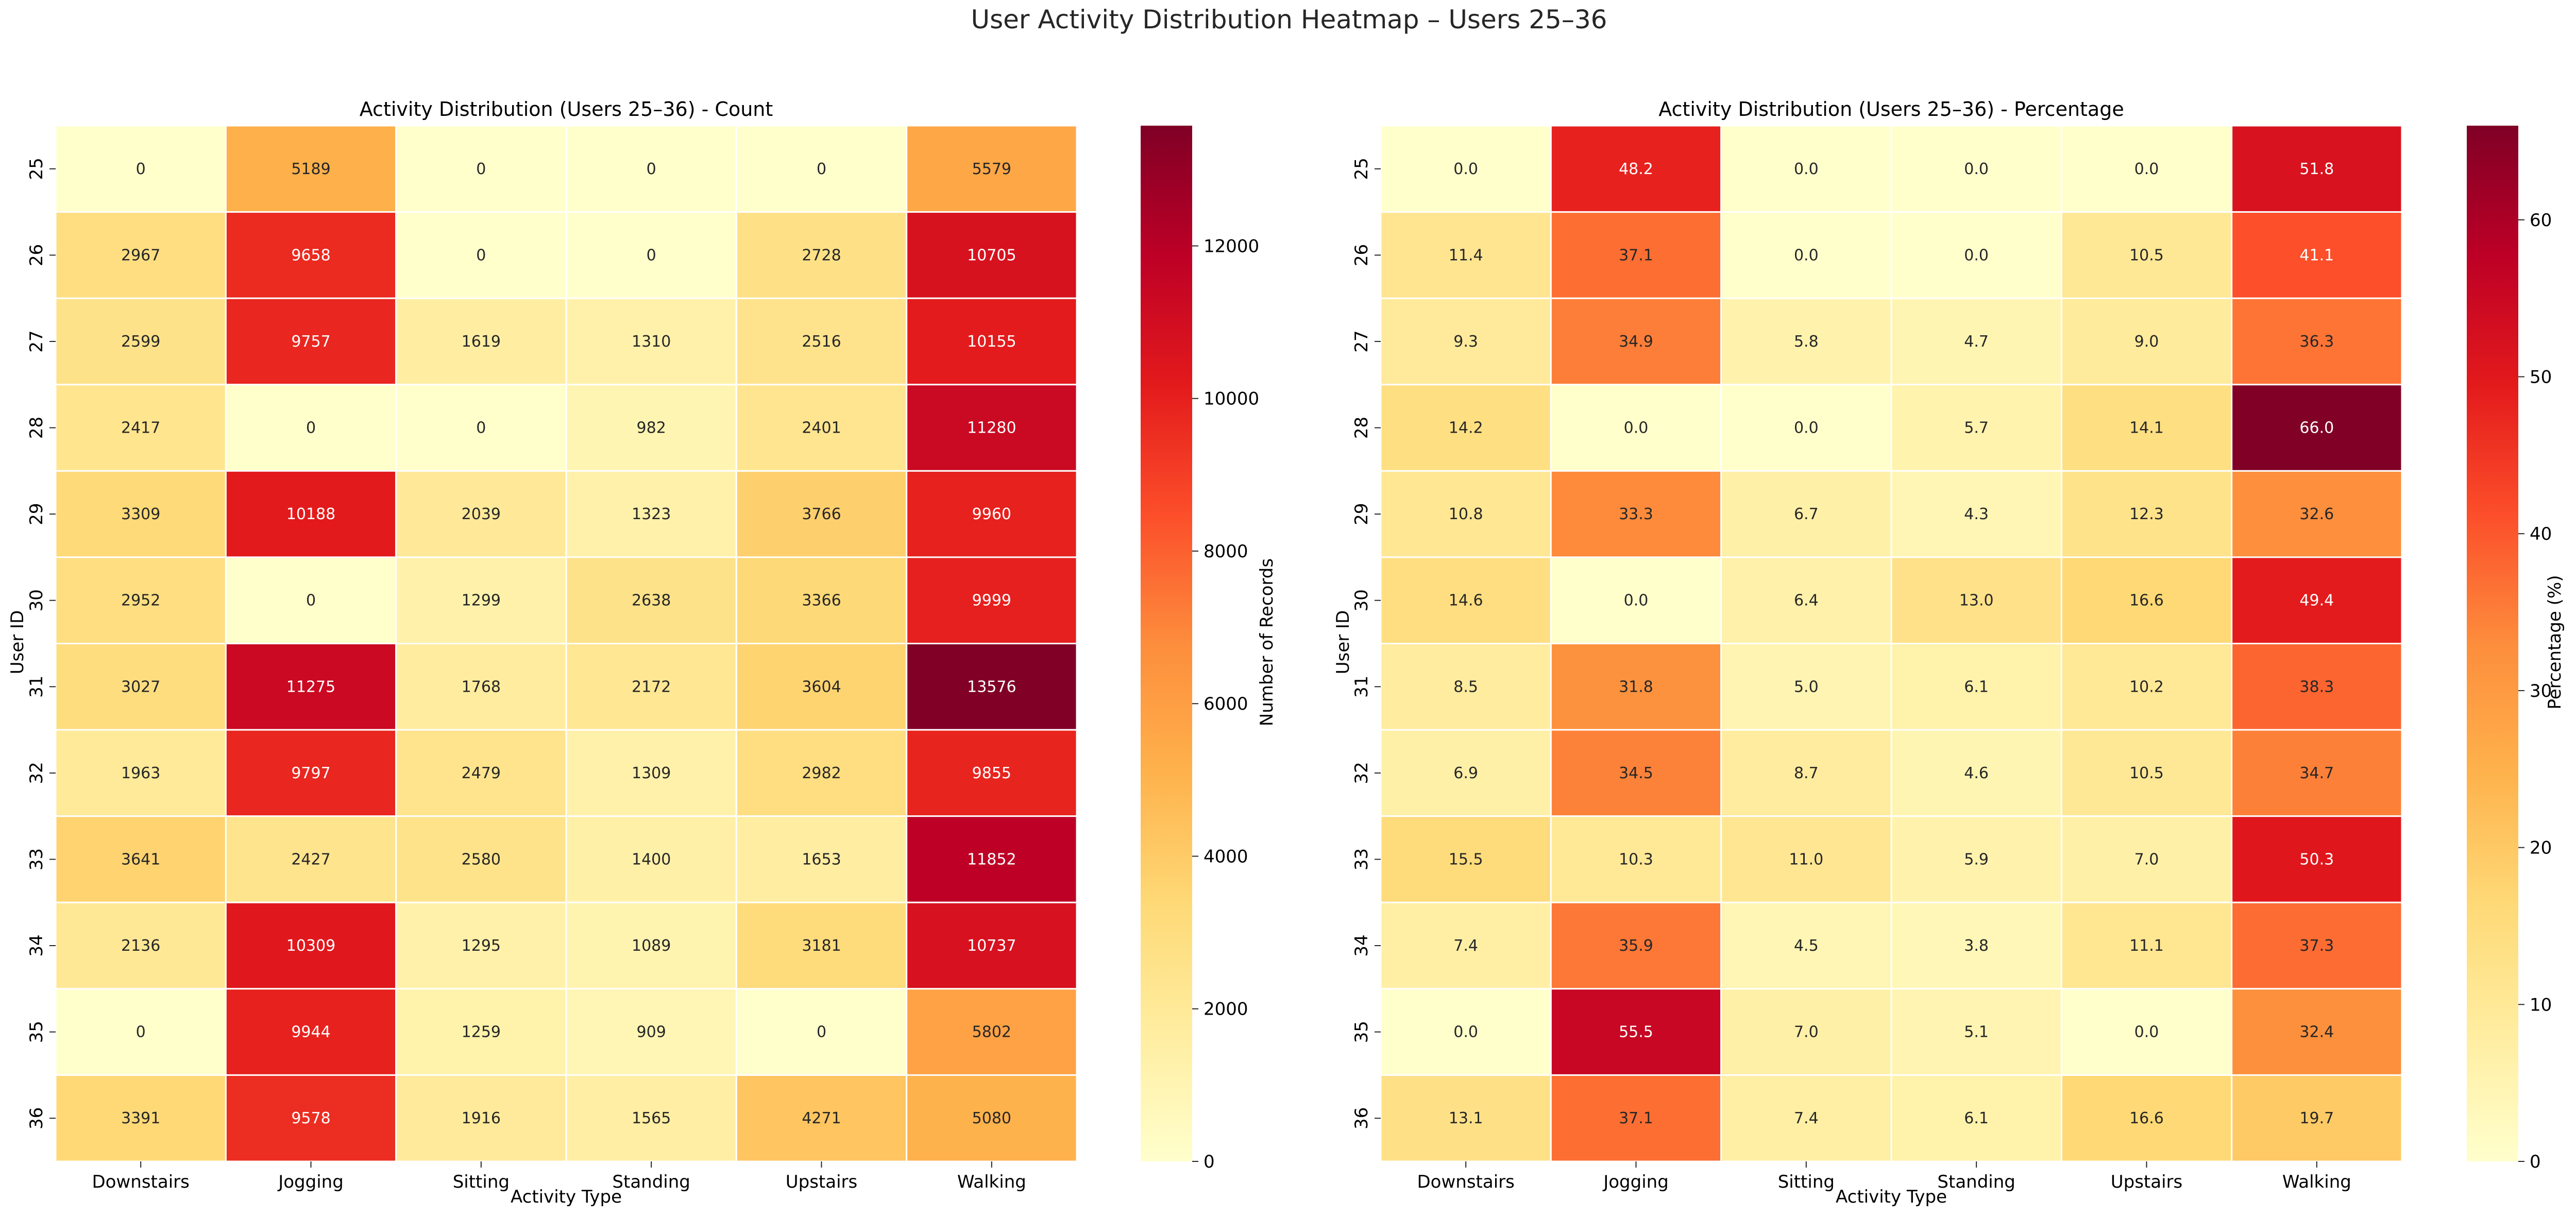 The image size is (2576, 1216). I want to click on cell-value-label: 9797, so click(310, 773).